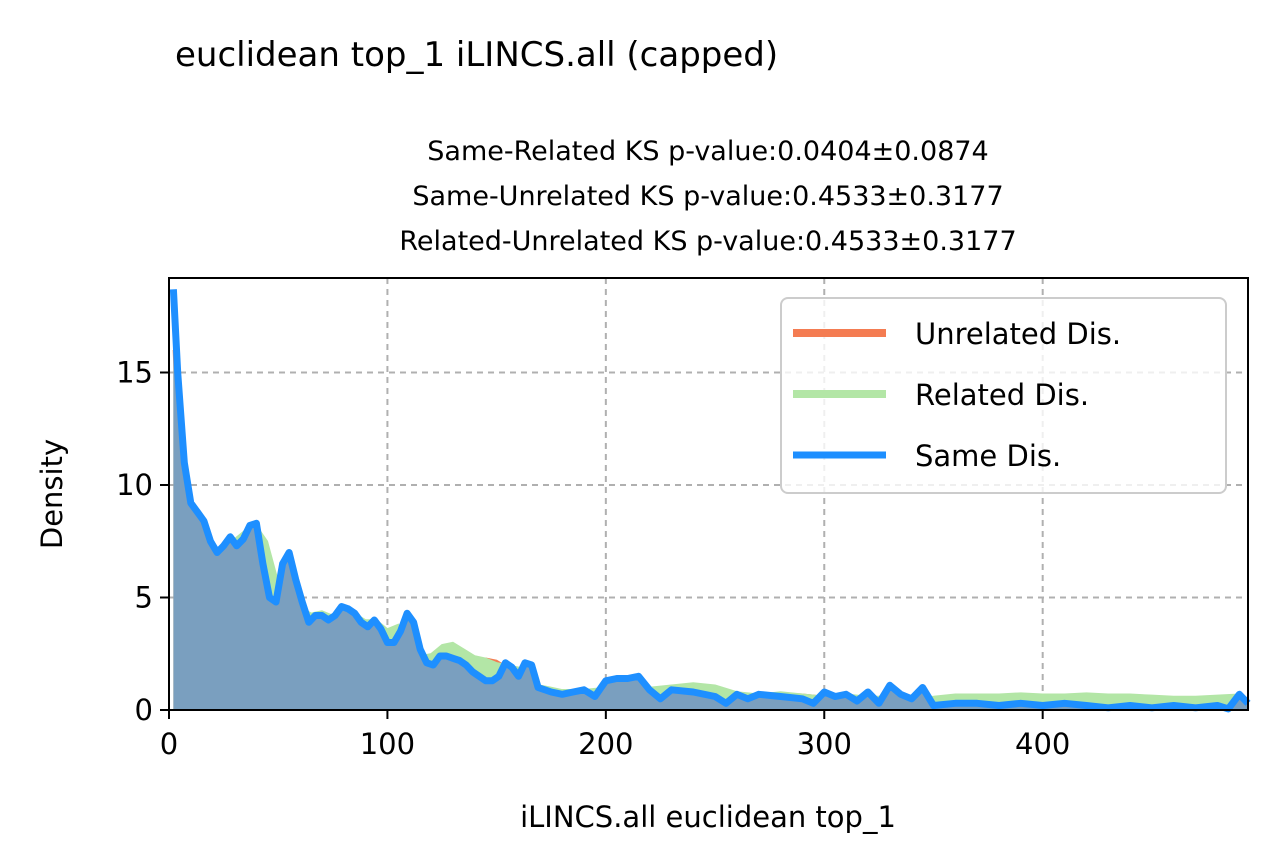 This screenshot has height=866, width=1278. Describe the element at coordinates (144, 598) in the screenshot. I see `y-tick-label: 5` at that location.